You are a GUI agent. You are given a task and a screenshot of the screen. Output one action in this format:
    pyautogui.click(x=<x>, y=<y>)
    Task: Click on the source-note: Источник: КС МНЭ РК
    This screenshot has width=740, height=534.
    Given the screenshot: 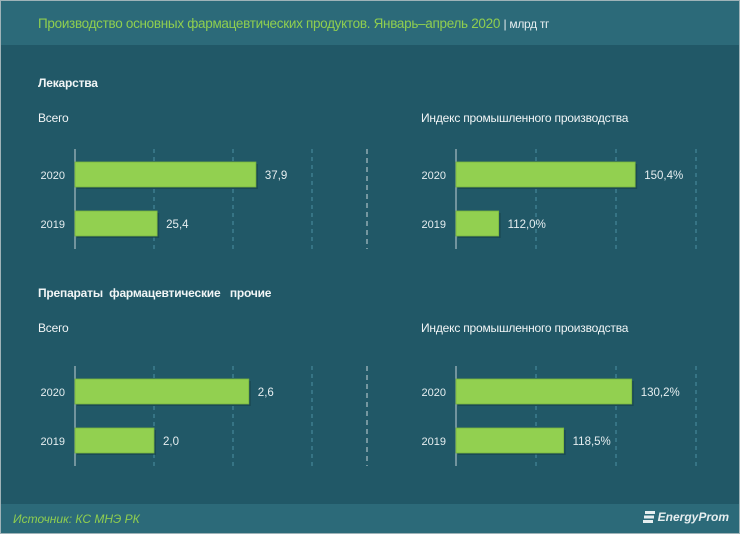 What is the action you would take?
    pyautogui.click(x=76, y=519)
    